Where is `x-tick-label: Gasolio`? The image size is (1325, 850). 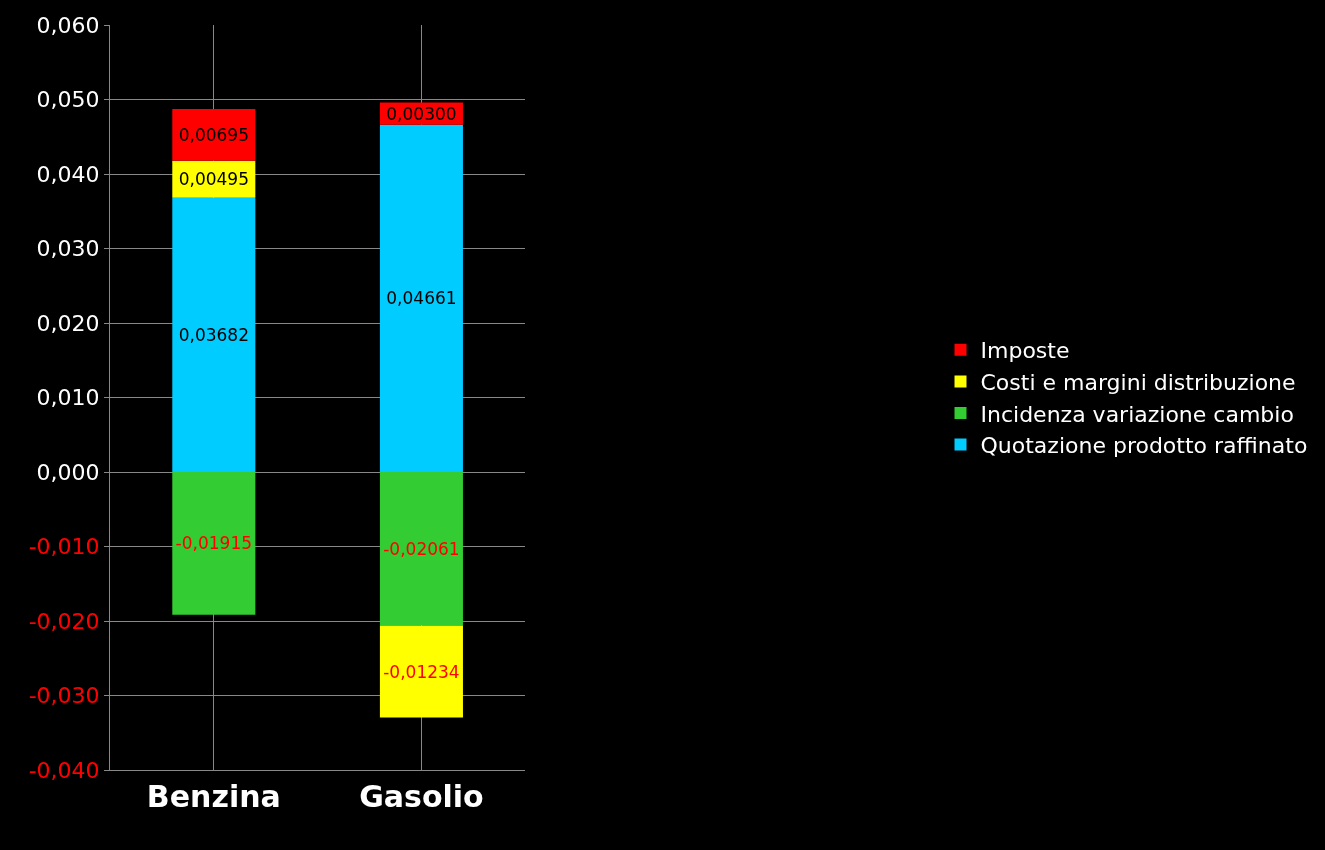
x-tick-label: Gasolio is located at coordinates (421, 796).